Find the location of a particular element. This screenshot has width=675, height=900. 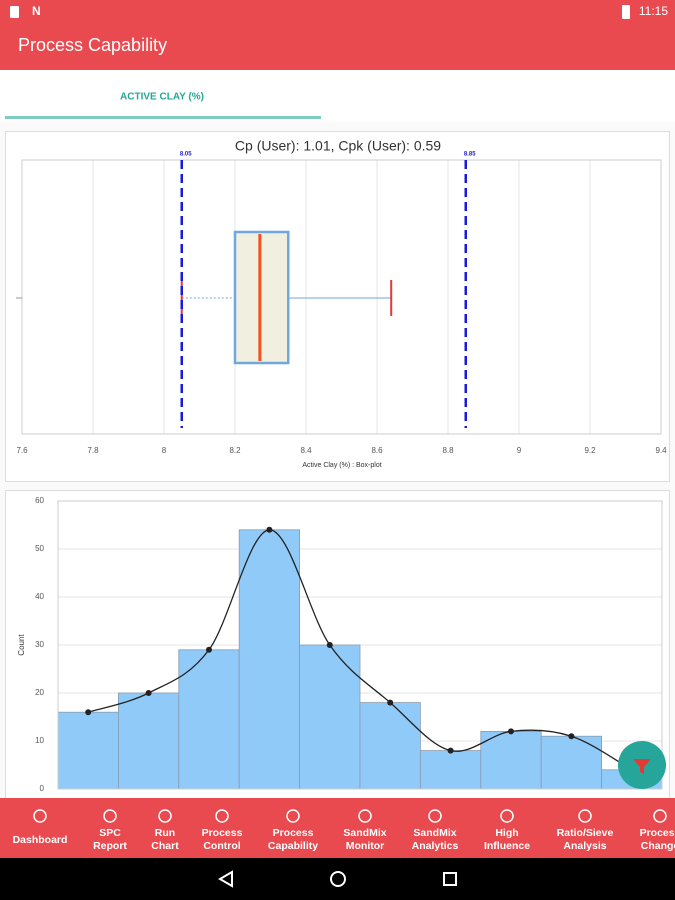

battery-icon is located at coordinates (626, 12).